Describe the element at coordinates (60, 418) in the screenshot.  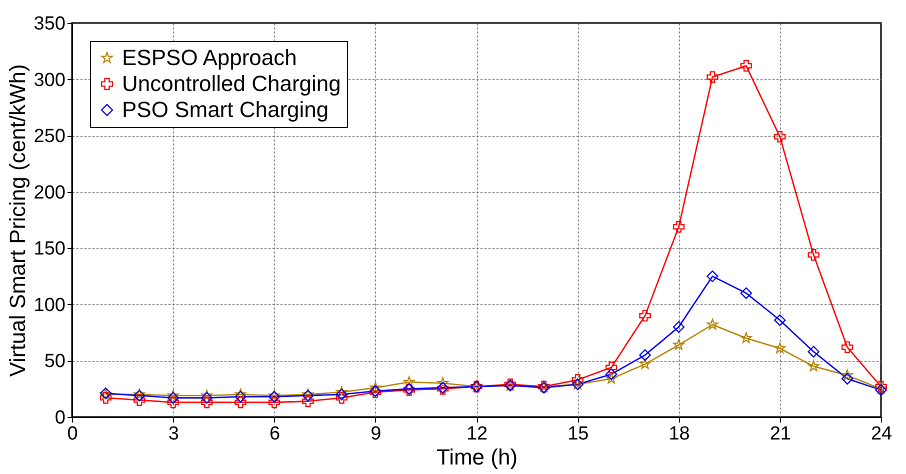
I see `y-tick-label: 0` at that location.